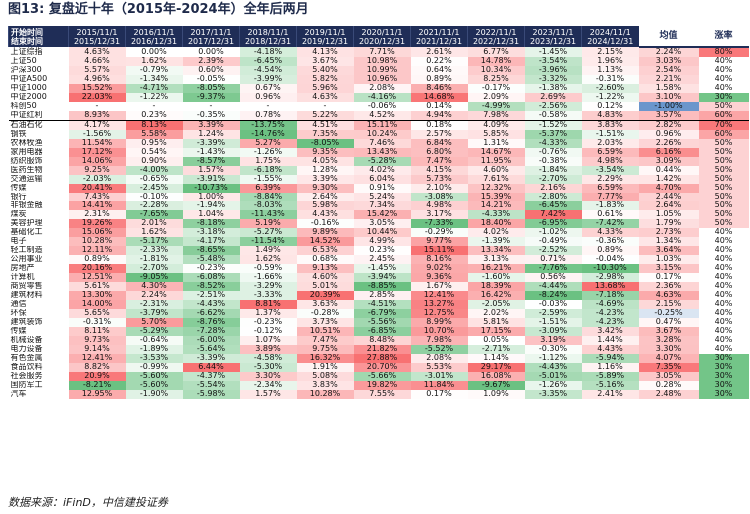 Image resolution: width=750 pixels, height=514 pixels. Describe the element at coordinates (668, 233) in the screenshot. I see `avg-cell: 2.73%` at that location.